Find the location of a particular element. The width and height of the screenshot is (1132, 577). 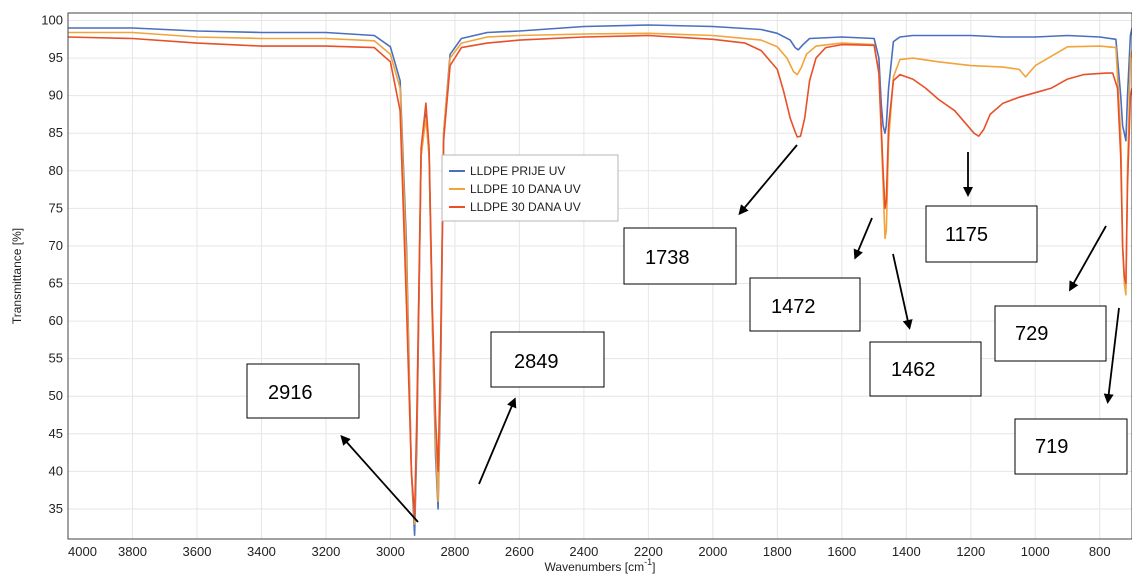

x-tick-label-2600: 2600 is located at coordinates (519, 551).